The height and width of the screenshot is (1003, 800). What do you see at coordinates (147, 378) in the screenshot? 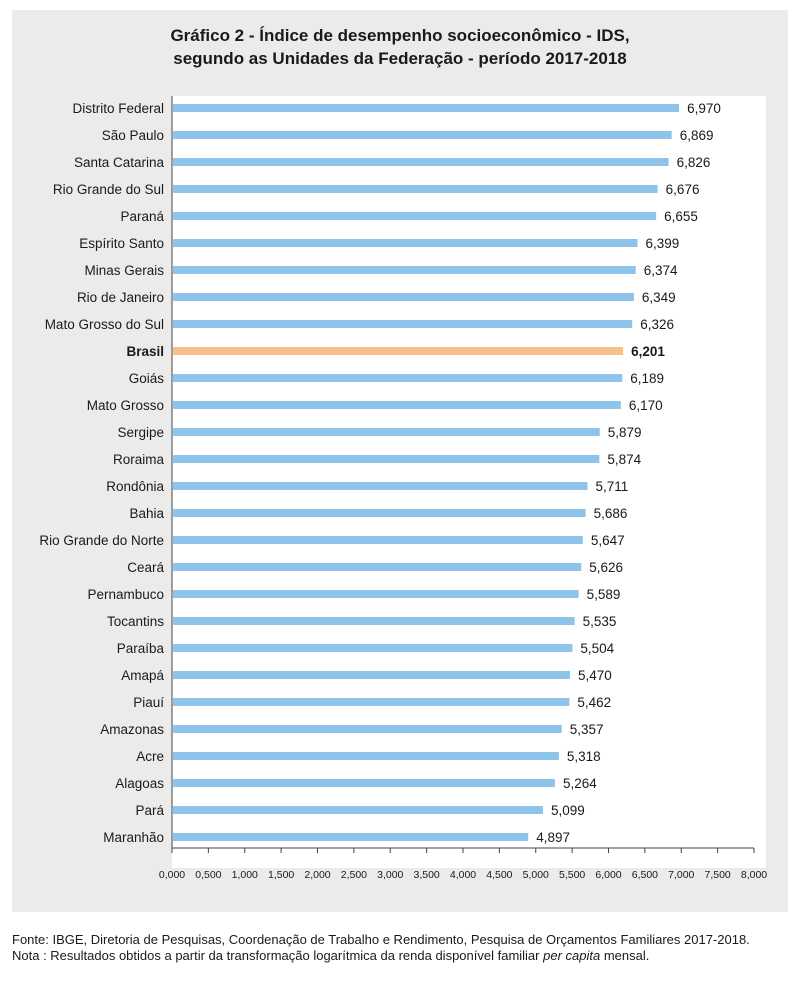
I see `category-label: Goiás` at bounding box center [147, 378].